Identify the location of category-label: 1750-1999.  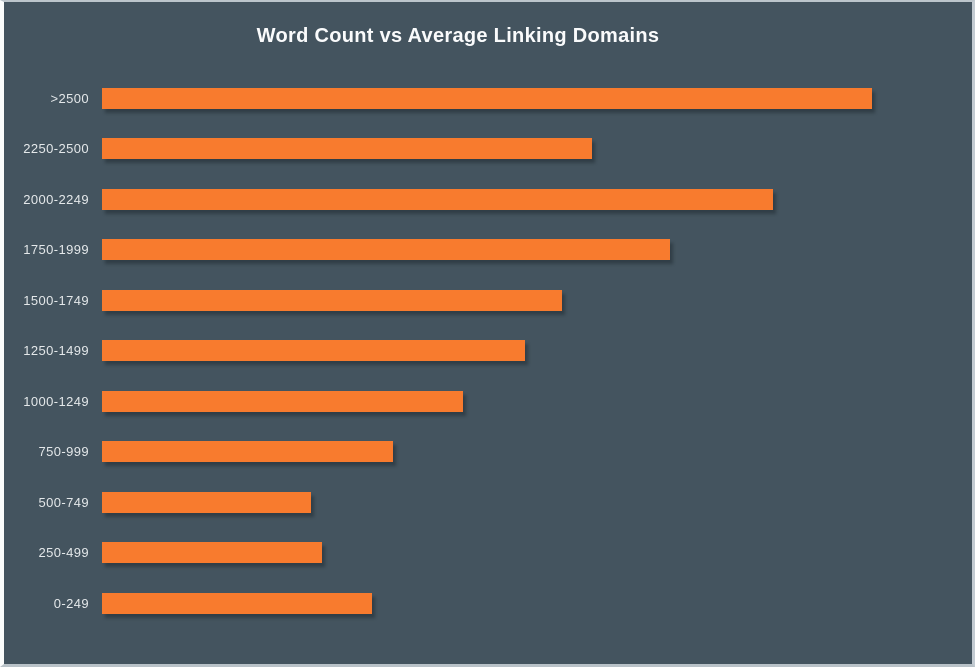
(56, 250).